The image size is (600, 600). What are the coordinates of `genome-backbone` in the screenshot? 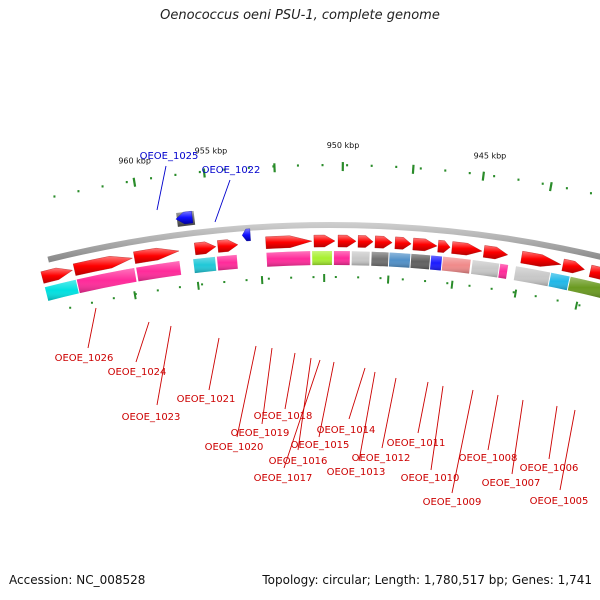 It's located at (323, 242).